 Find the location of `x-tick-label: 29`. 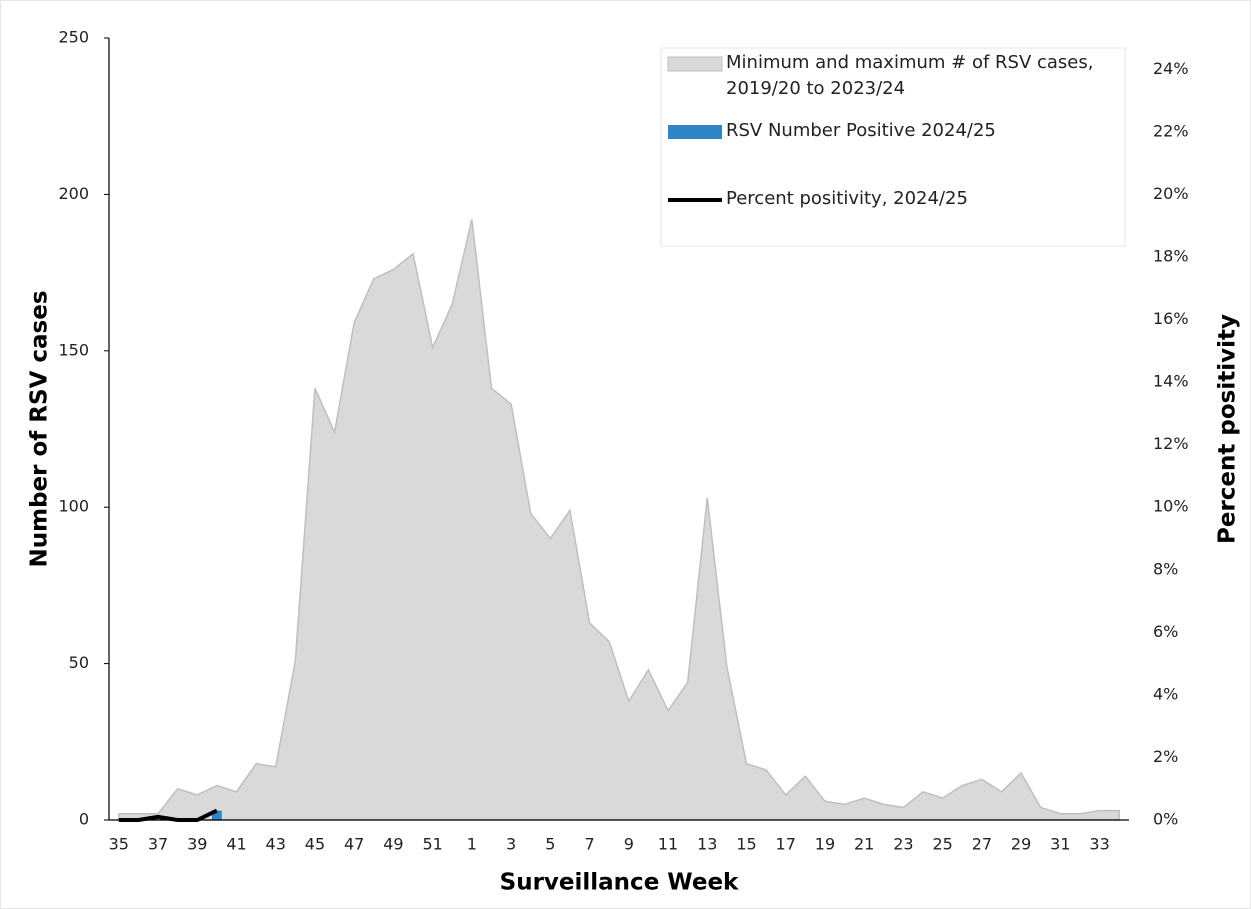

x-tick-label: 29 is located at coordinates (1021, 844).